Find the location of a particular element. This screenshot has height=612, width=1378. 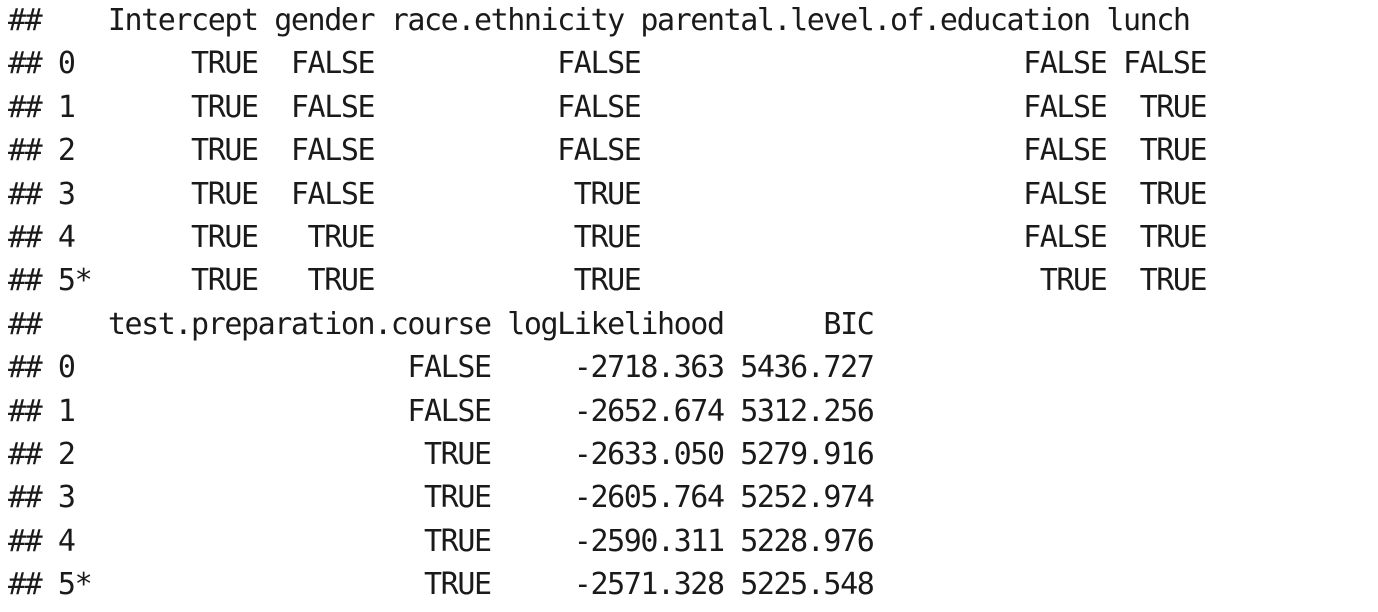

table1-row-5: ## 5* TRUE TRUE TRUE TRUE TRUE is located at coordinates (608, 281).